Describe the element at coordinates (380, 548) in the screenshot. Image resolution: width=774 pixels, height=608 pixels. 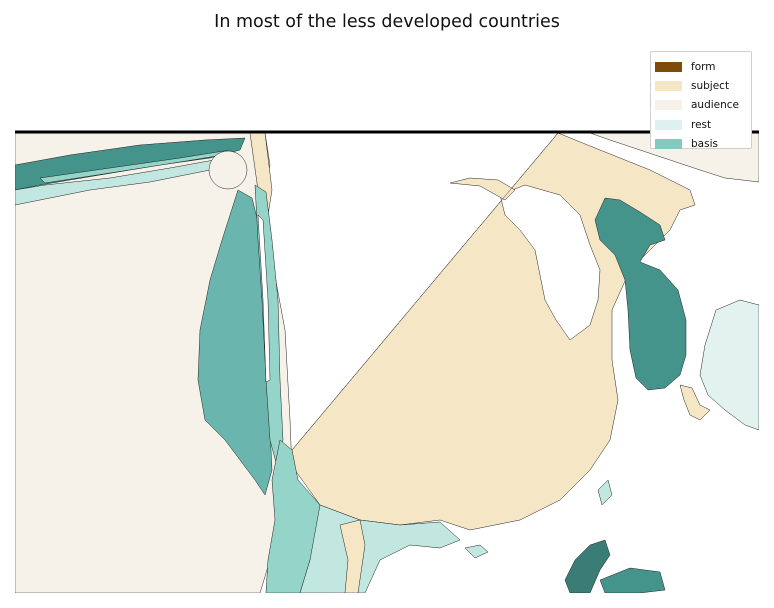
I see `region-southeast` at that location.